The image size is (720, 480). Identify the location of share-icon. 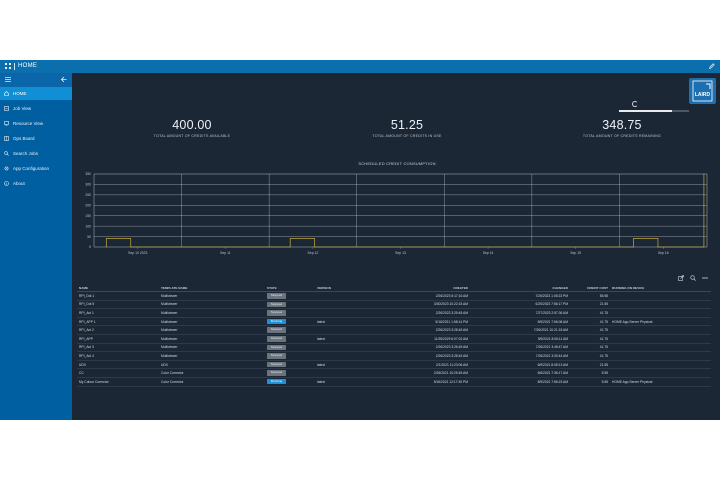
(681, 278).